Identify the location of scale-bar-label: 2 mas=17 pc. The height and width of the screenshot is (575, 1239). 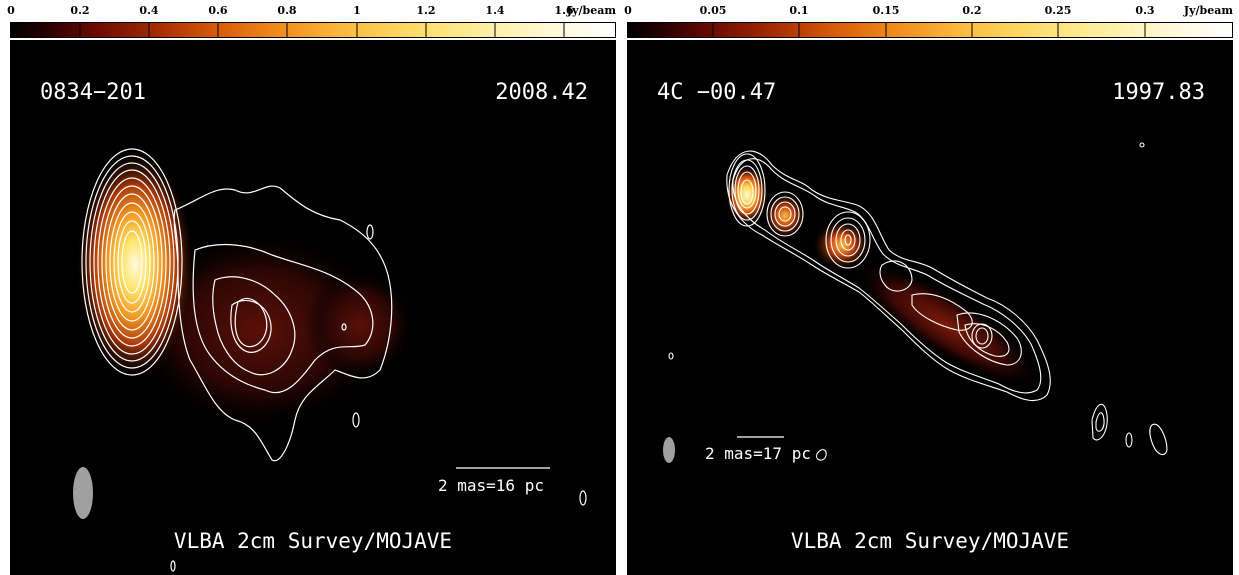
(758, 453).